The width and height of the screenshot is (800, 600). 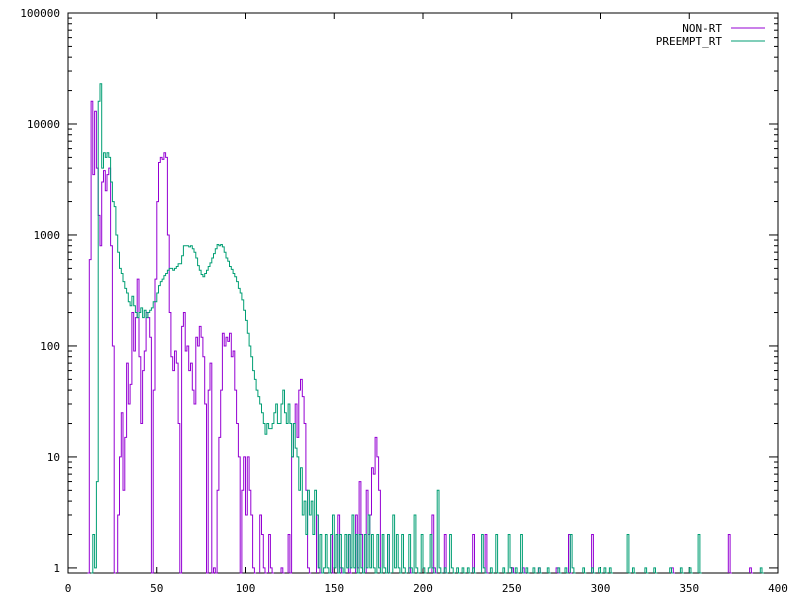 I want to click on y-tick-label: 10000, so click(x=43, y=124).